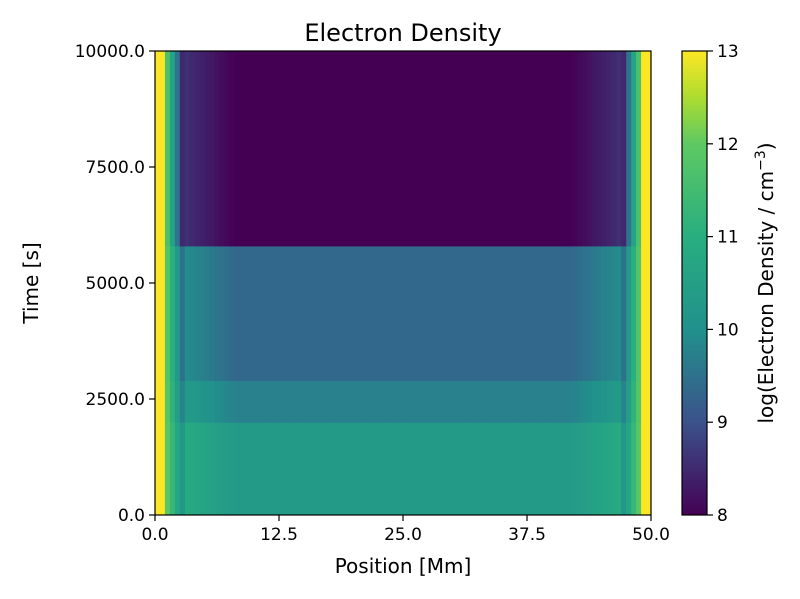 The image size is (800, 599). Describe the element at coordinates (694, 283) in the screenshot. I see `colorbar` at that location.